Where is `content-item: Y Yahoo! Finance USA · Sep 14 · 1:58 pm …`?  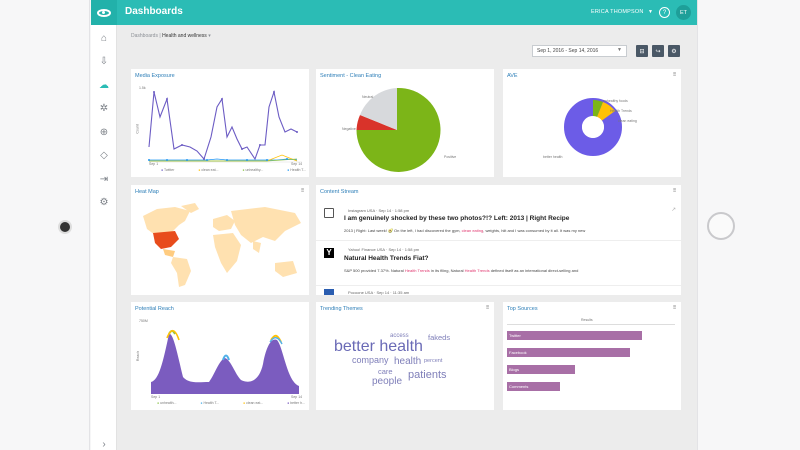
content-item: Y Yahoo! Finance USA · Sep 14 · 1:58 pm … is located at coordinates (498, 264).